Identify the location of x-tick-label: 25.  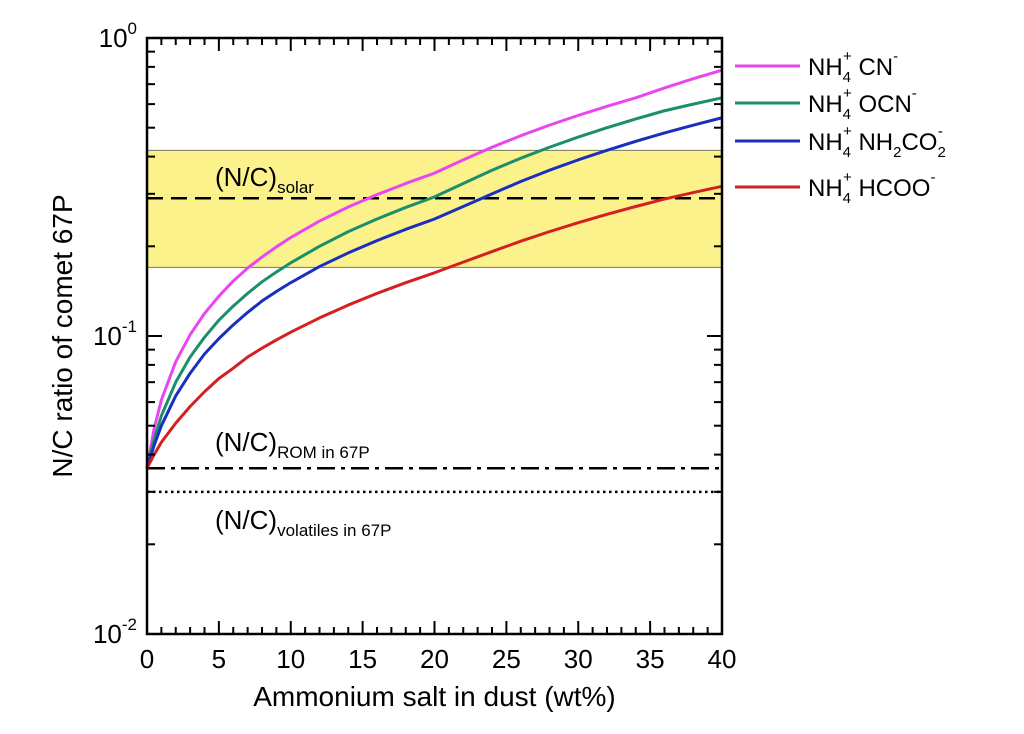
(506, 659).